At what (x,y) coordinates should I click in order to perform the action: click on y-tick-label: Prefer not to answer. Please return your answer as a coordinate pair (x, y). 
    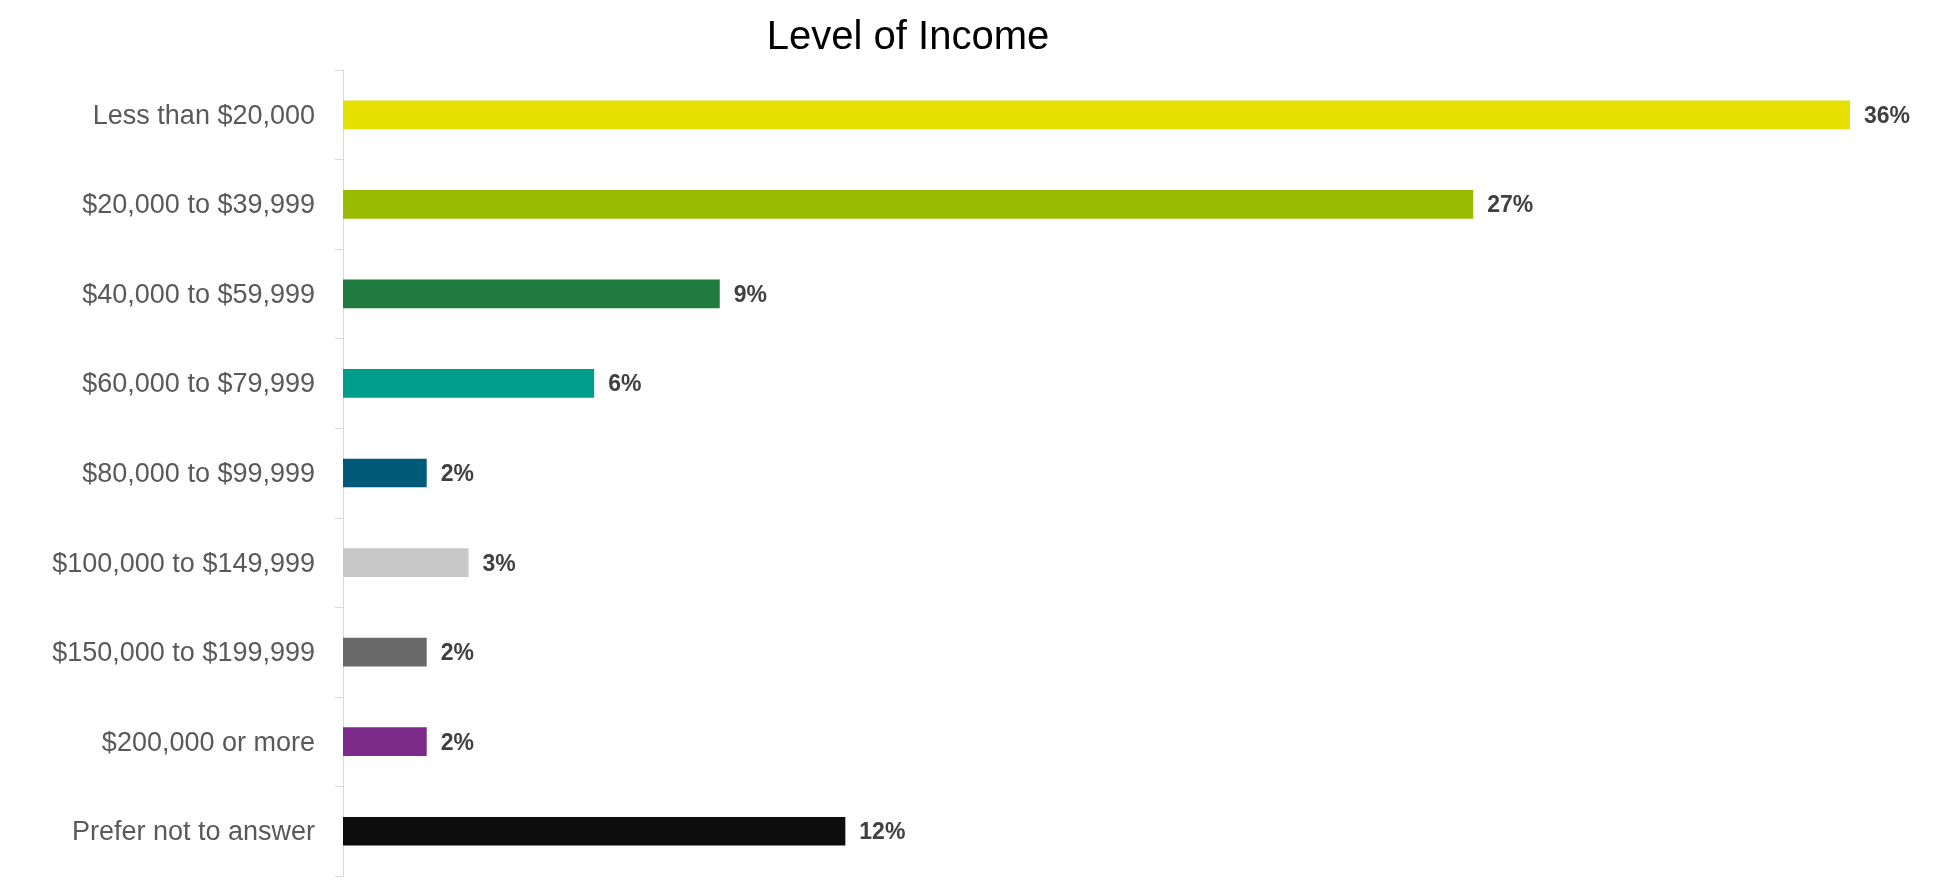
    Looking at the image, I should click on (193, 831).